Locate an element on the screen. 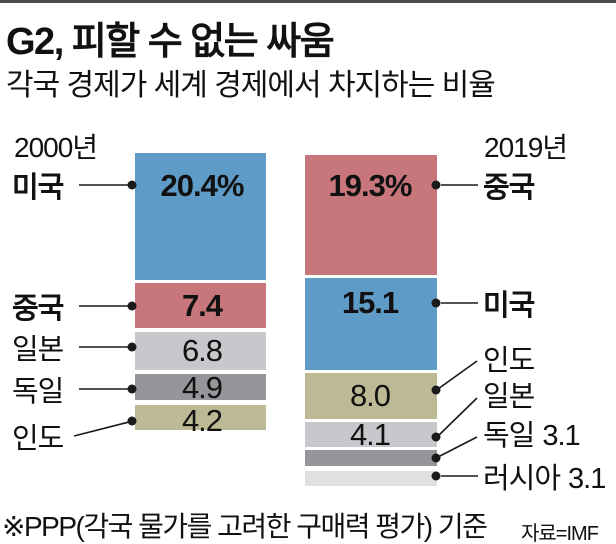  leader-line-2019-germany is located at coordinates (457, 447).